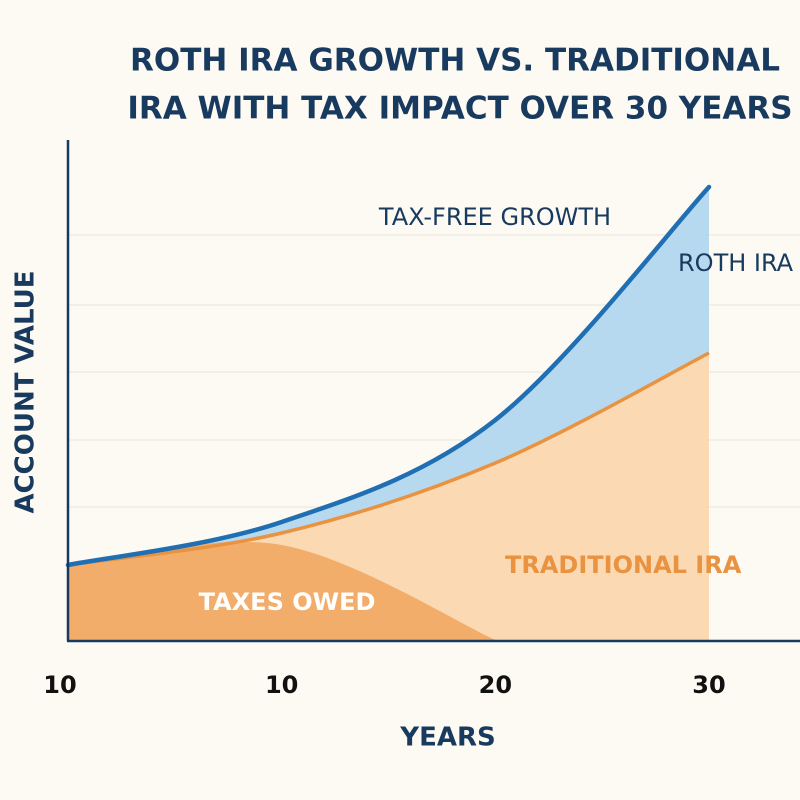  I want to click on x-tick-label: 20, so click(495, 685).